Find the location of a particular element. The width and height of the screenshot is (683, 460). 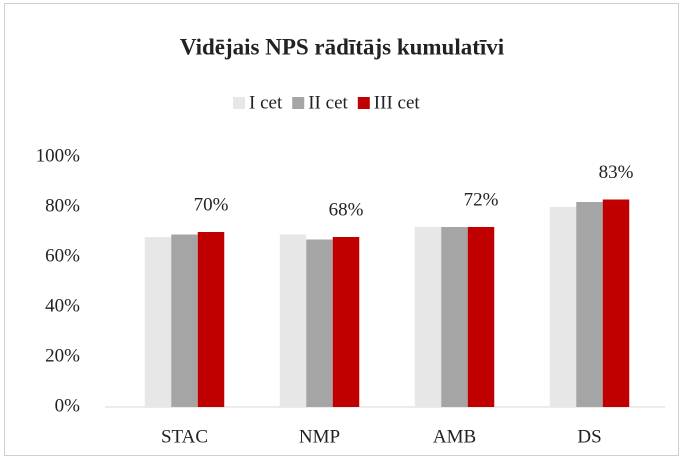

data-label: 72% is located at coordinates (481, 199).